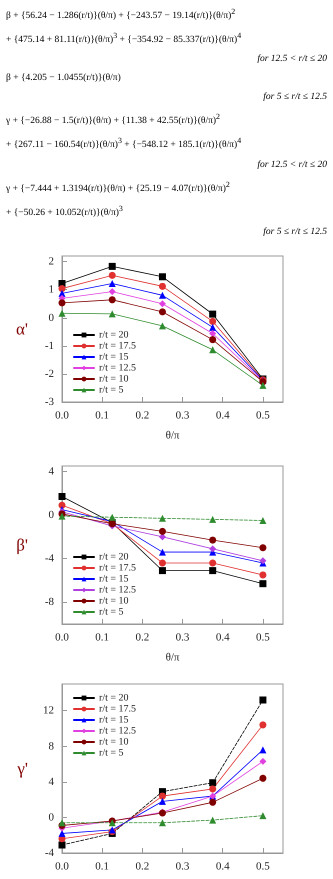 This screenshot has height=879, width=333. I want to click on y-axis-title: β', so click(22, 545).